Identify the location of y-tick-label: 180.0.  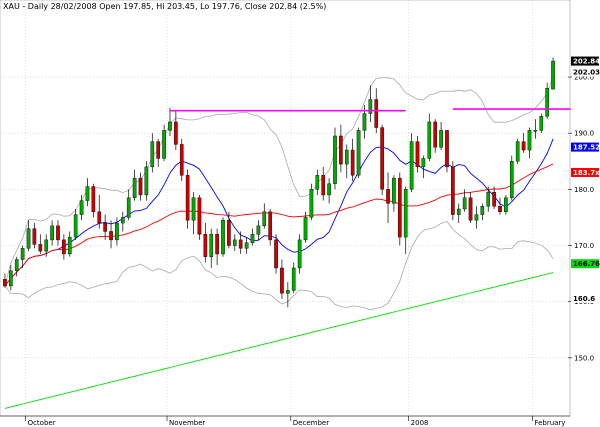
(584, 190).